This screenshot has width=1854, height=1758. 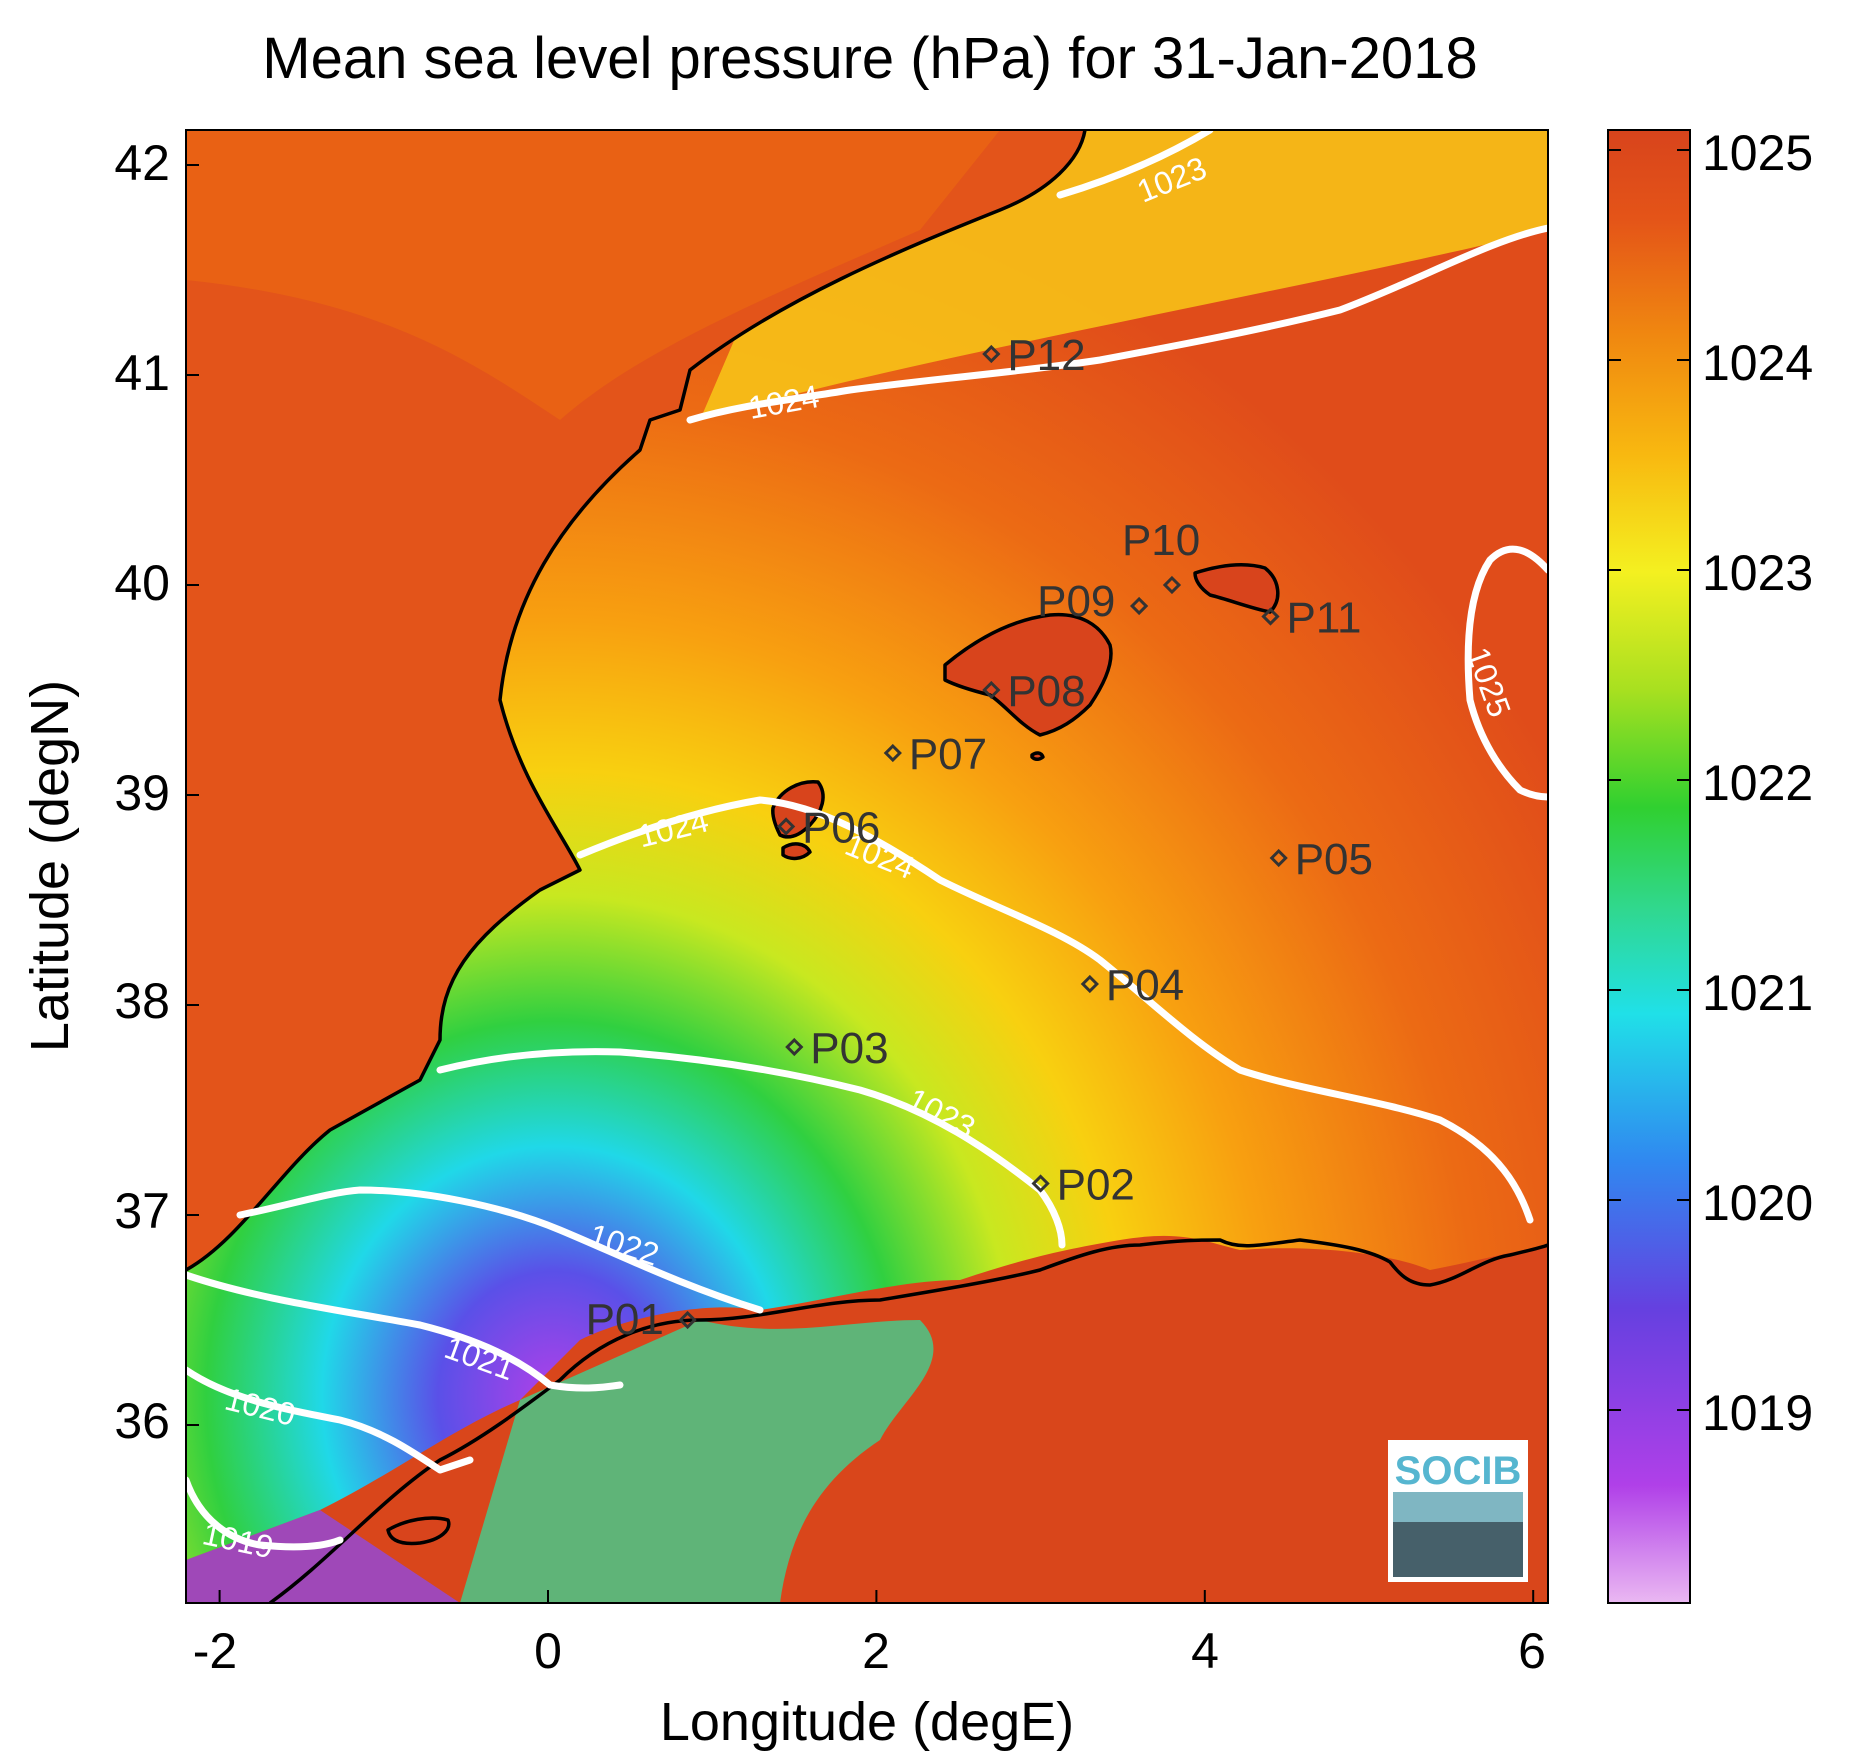 What do you see at coordinates (50, 866) in the screenshot?
I see `y-axis-label: Latitude (degN)` at bounding box center [50, 866].